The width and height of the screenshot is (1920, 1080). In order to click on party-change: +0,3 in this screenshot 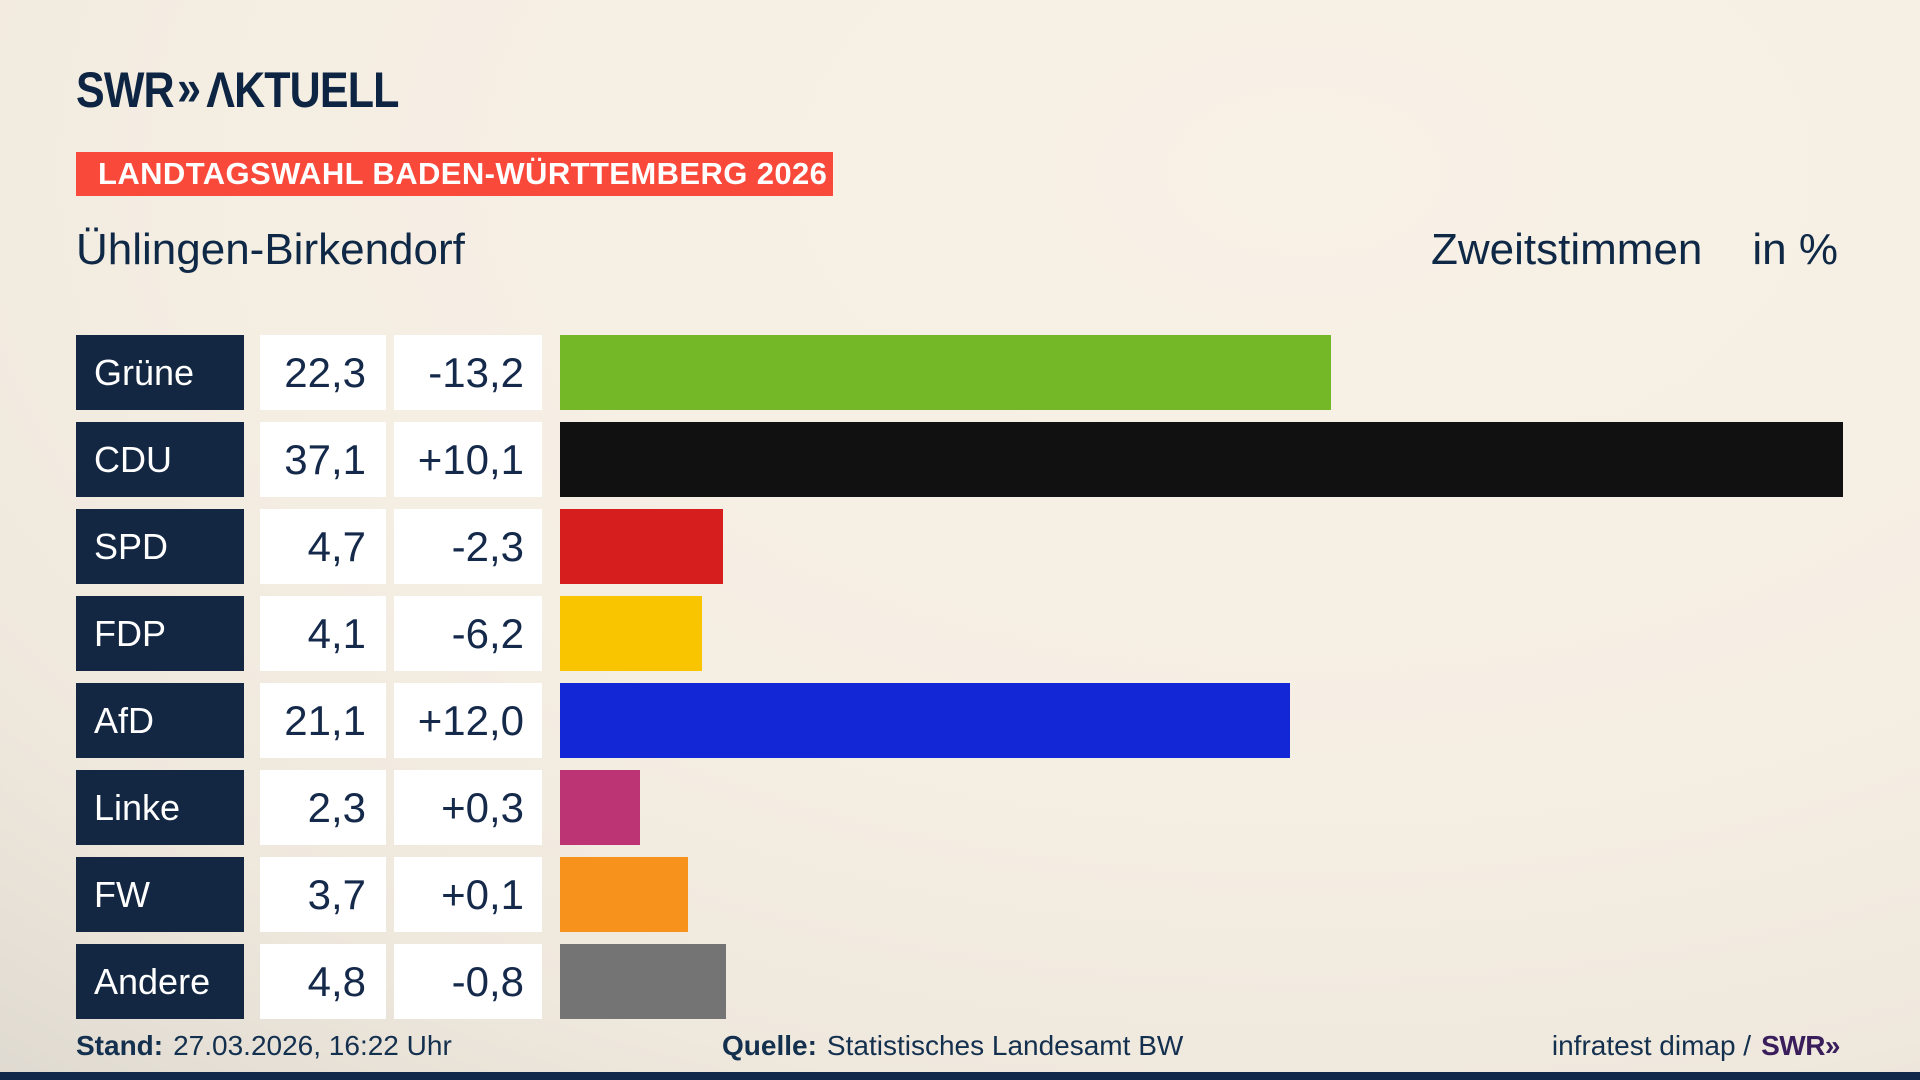, I will do `click(468, 807)`.